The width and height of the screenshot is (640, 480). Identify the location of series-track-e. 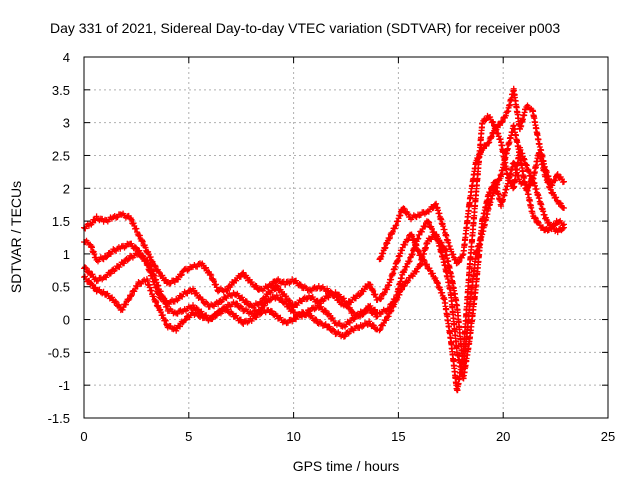
(471, 176).